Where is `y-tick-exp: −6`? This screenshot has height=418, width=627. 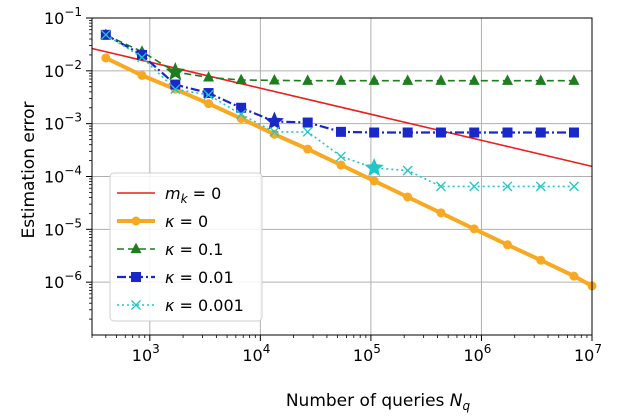 y-tick-exp: −6 is located at coordinates (73, 276).